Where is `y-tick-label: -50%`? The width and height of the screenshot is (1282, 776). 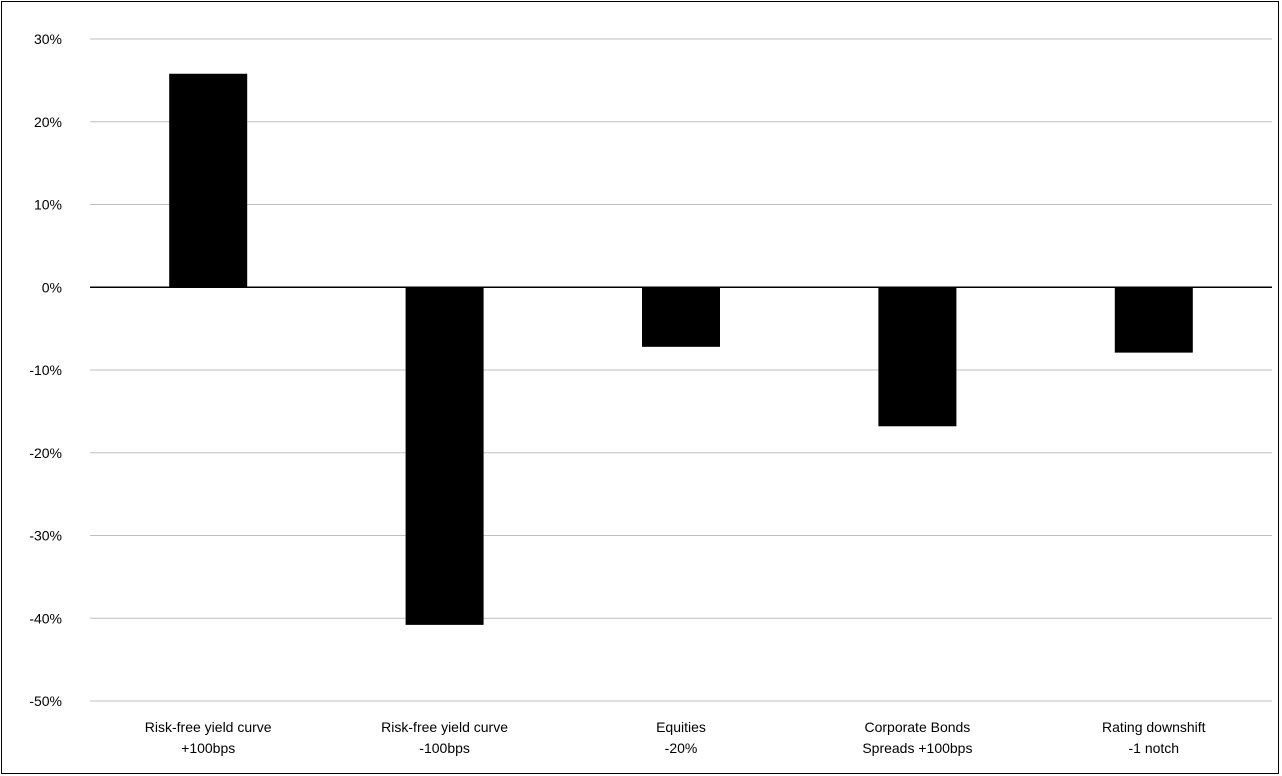 y-tick-label: -50% is located at coordinates (45, 701).